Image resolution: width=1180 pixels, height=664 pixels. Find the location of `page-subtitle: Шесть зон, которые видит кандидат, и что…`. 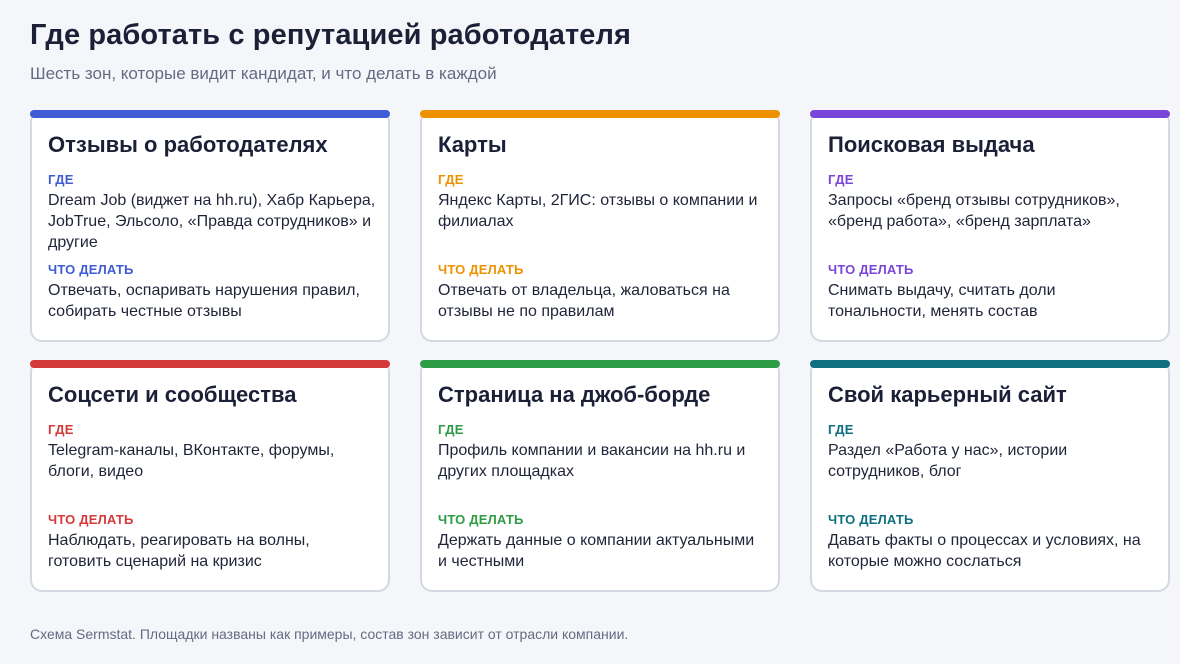

page-subtitle: Шесть зон, которые видит кандидат, и что… is located at coordinates (263, 73).